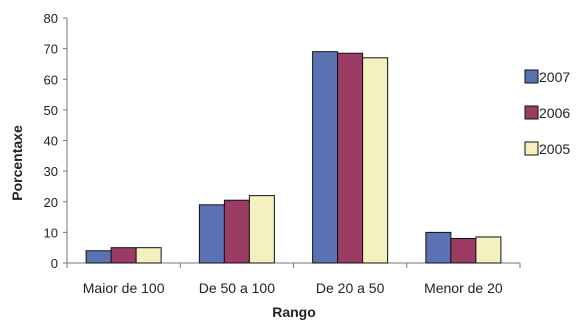 This screenshot has width=577, height=329. I want to click on x-tick-label: Maior de 100, so click(124, 288).